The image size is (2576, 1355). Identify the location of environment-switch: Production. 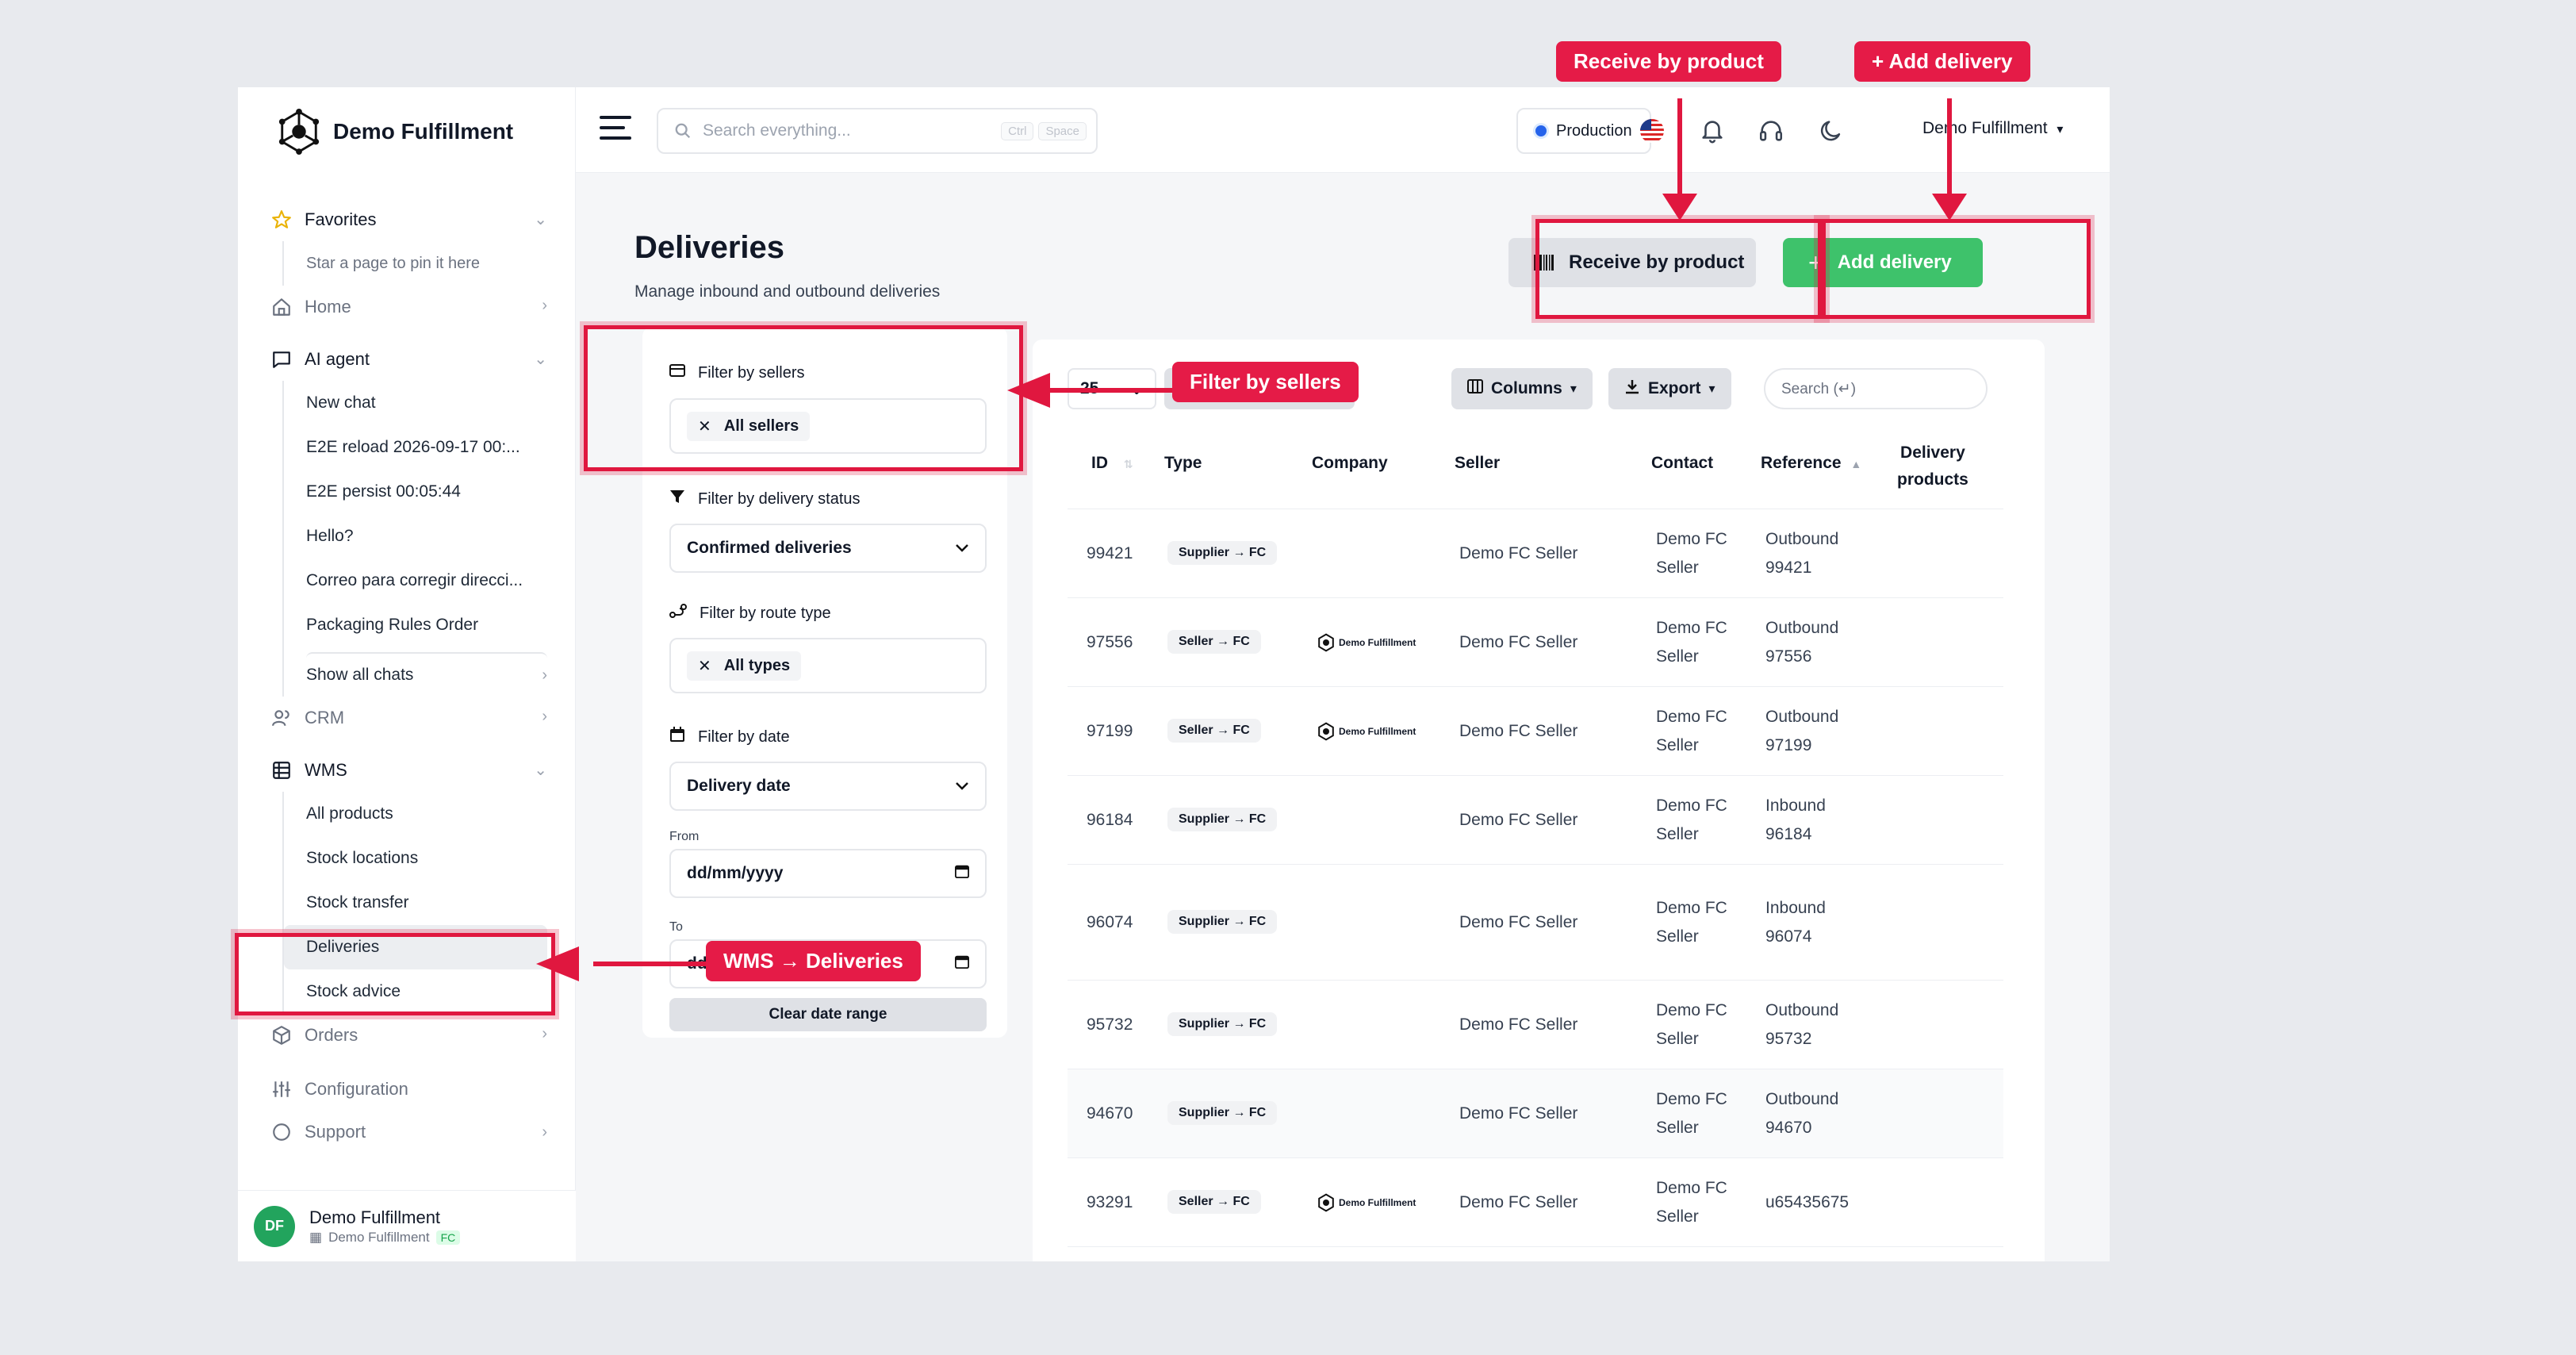
(1584, 131).